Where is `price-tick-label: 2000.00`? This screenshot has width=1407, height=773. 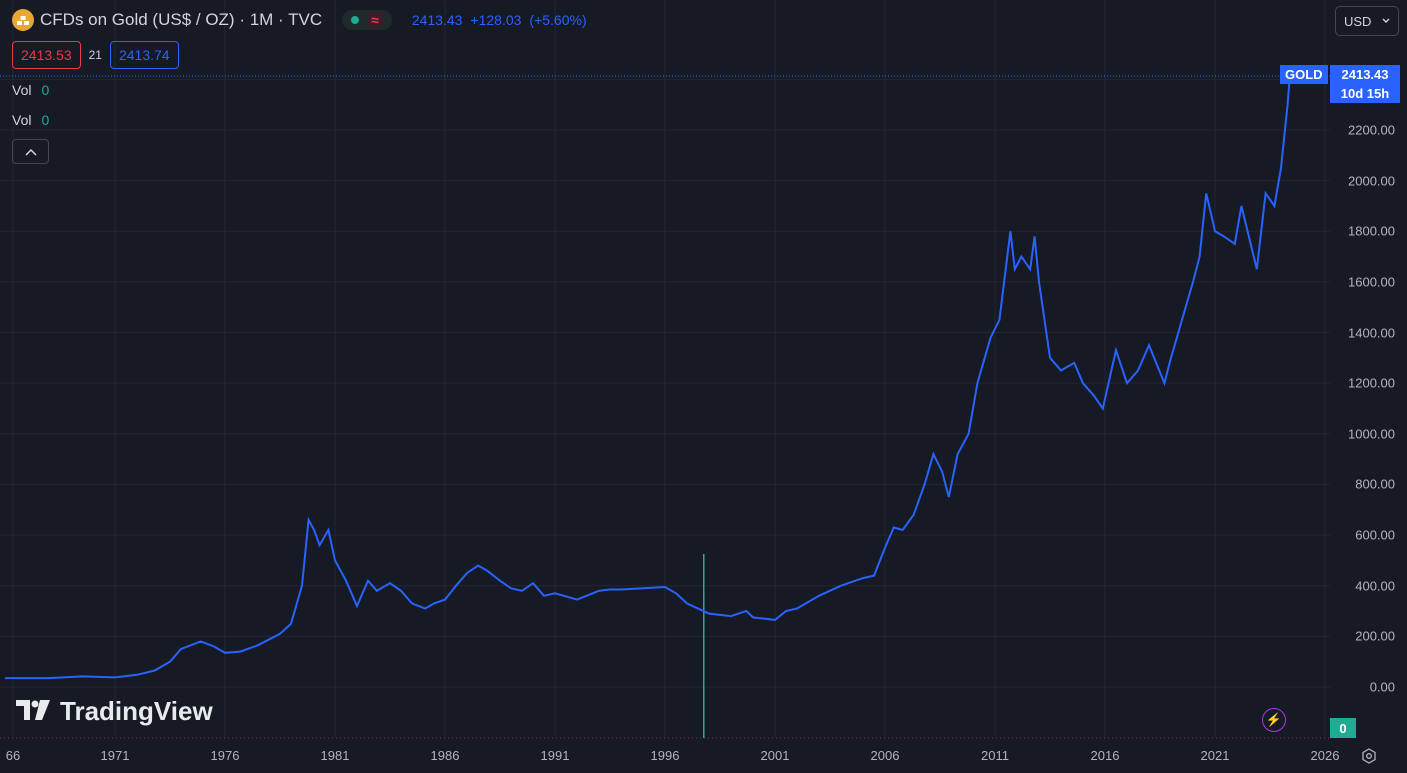 price-tick-label: 2000.00 is located at coordinates (1371, 181).